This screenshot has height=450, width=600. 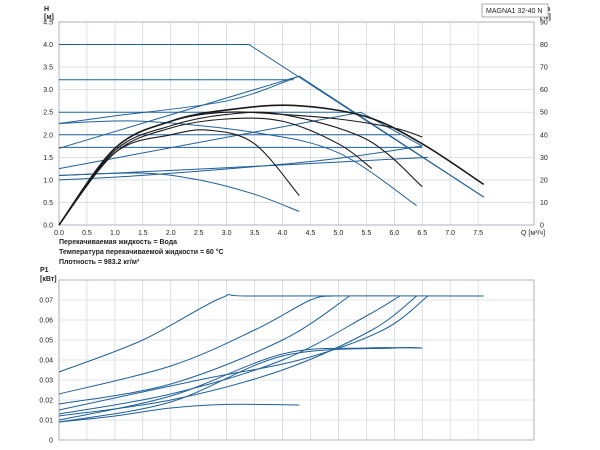 What do you see at coordinates (48, 113) in the screenshot?
I see `y-tick-label: 2.5` at bounding box center [48, 113].